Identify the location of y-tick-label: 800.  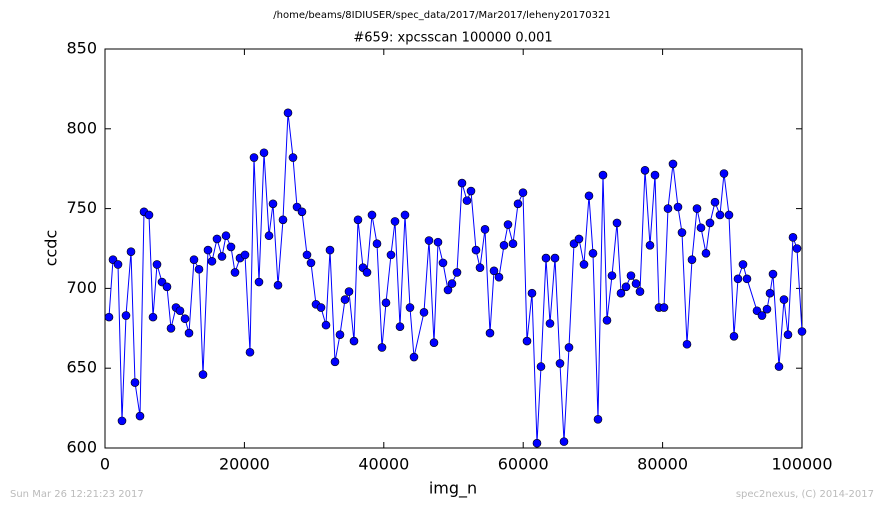
(81, 127).